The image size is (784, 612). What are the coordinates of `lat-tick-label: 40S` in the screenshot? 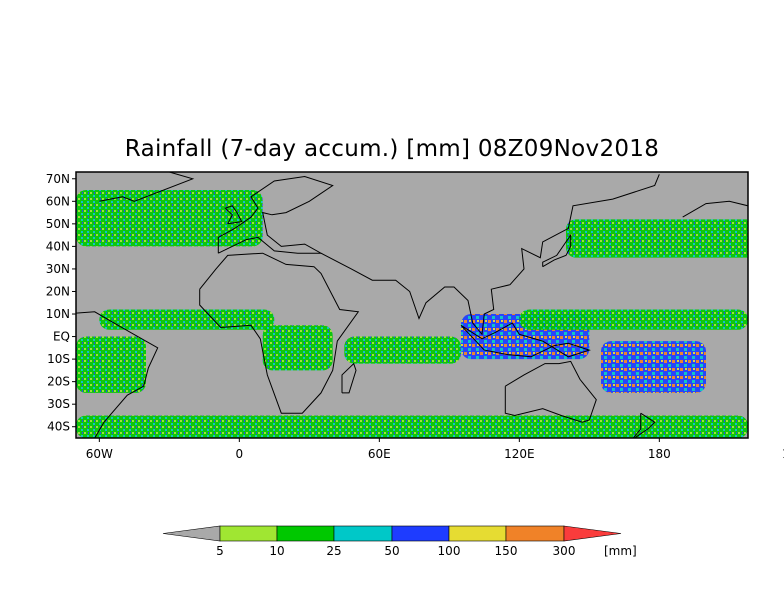 It's located at (58, 427).